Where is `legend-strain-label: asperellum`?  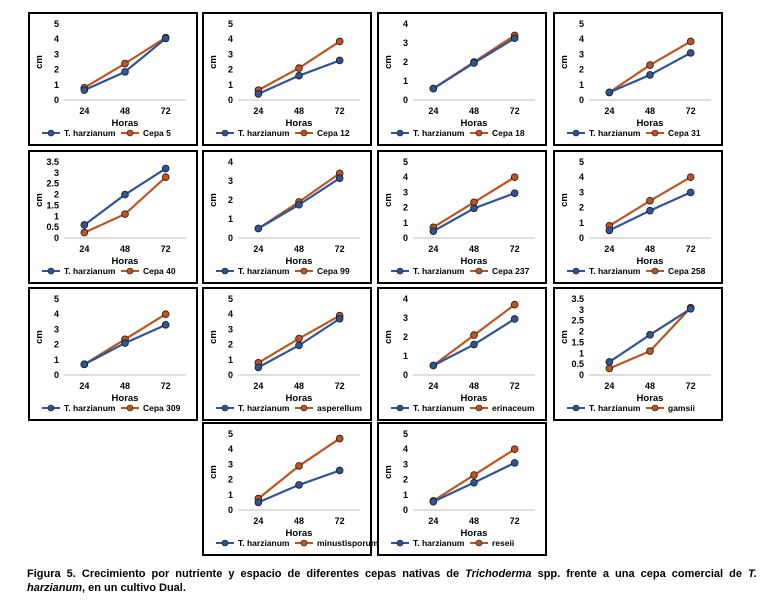 legend-strain-label: asperellum is located at coordinates (339, 408).